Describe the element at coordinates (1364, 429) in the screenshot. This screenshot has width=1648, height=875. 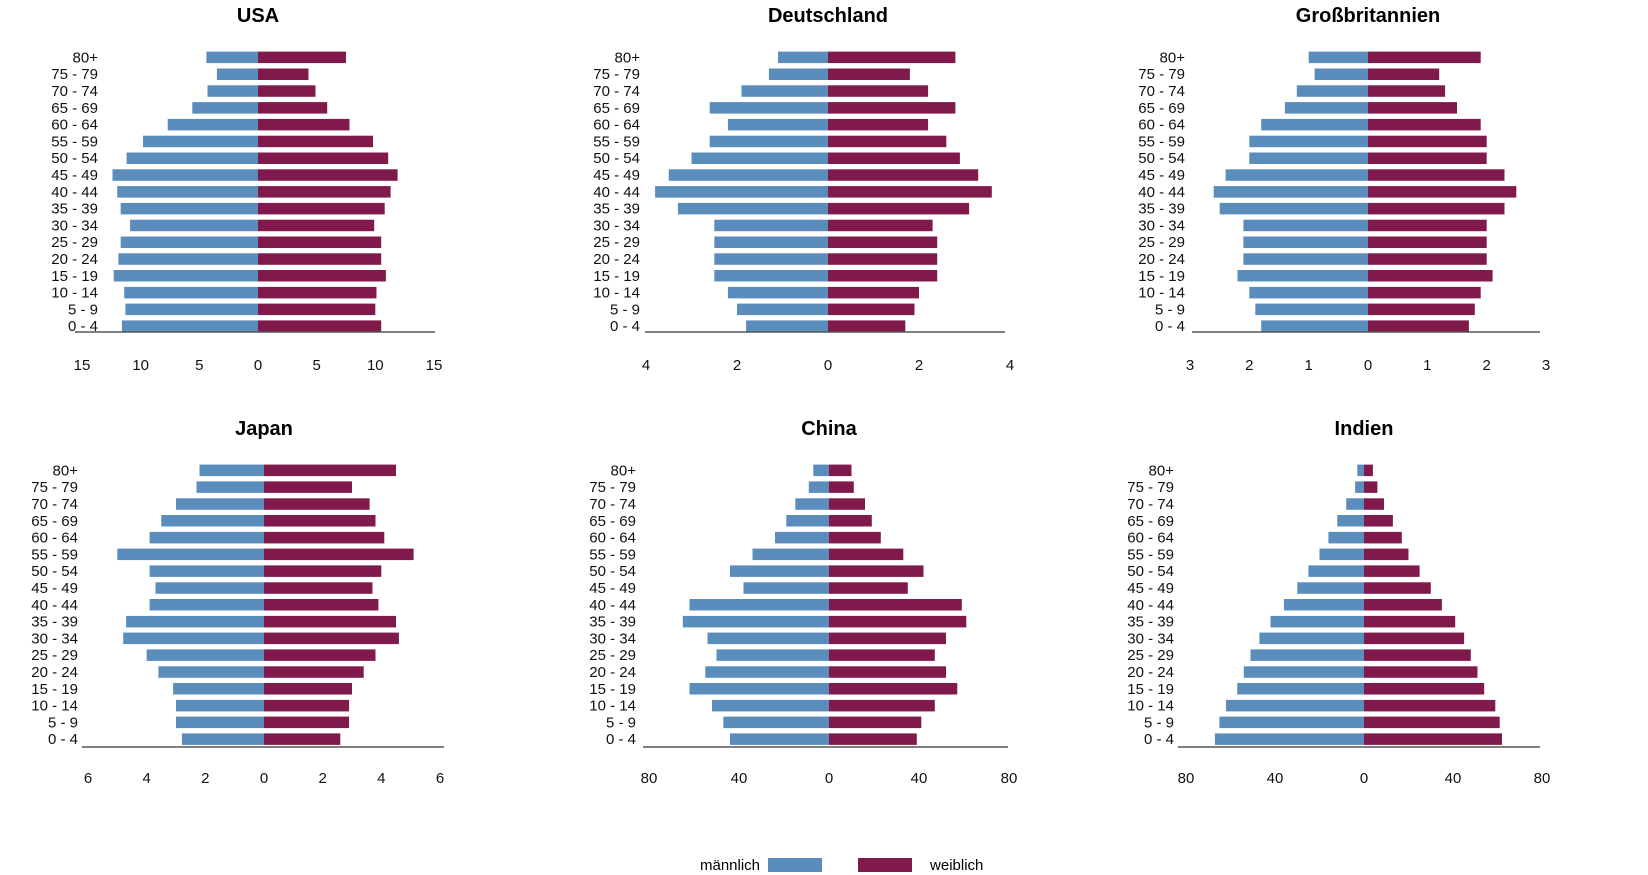
I see `chart-title: Indien` at that location.